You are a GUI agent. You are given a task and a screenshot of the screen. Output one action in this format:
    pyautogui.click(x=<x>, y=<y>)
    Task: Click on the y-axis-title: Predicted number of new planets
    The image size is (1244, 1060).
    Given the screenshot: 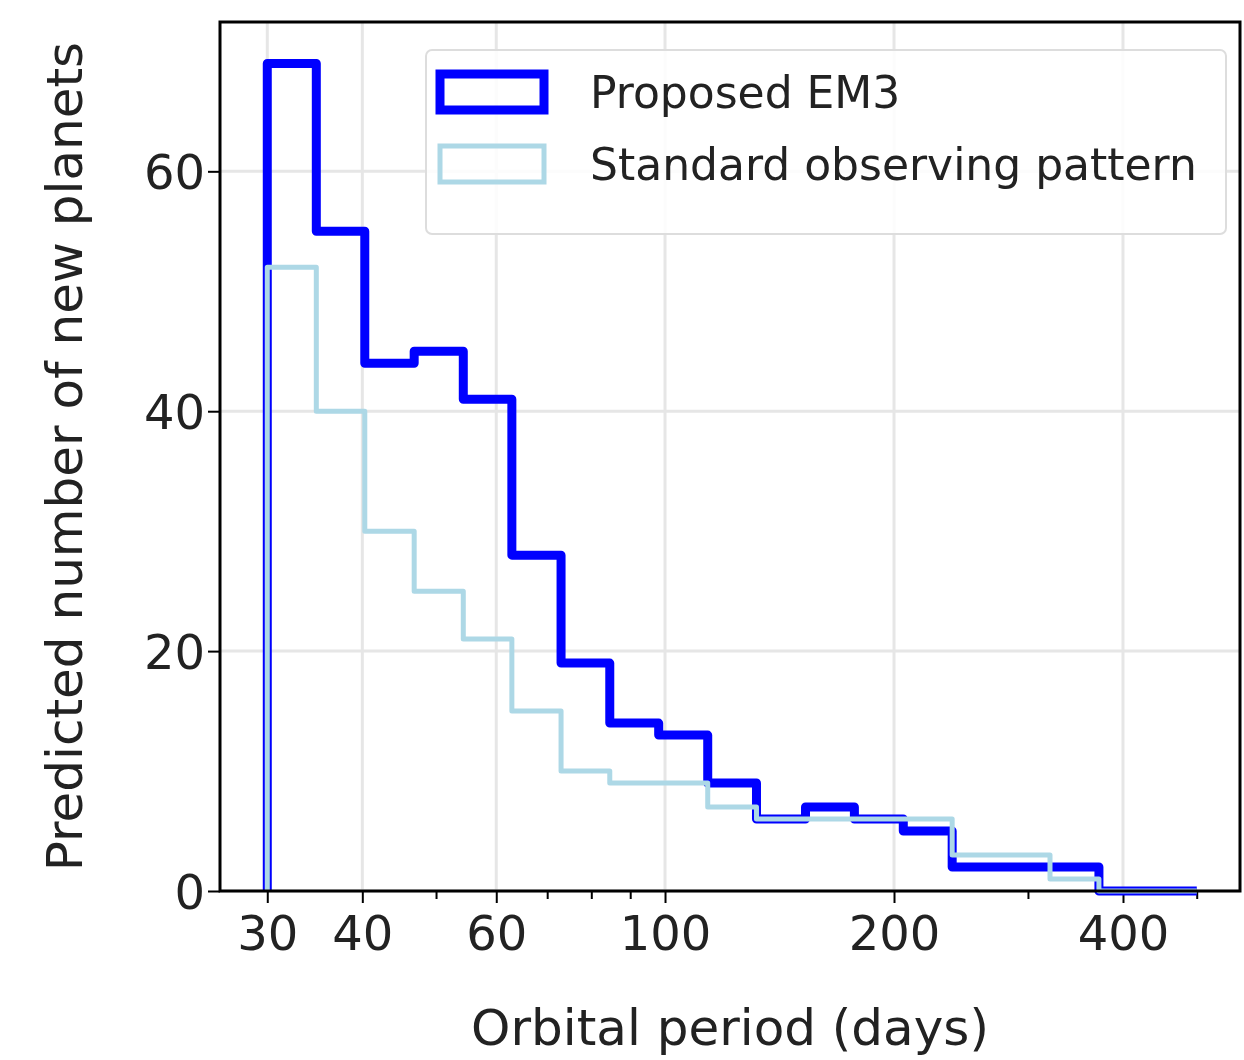 What is the action you would take?
    pyautogui.click(x=65, y=456)
    